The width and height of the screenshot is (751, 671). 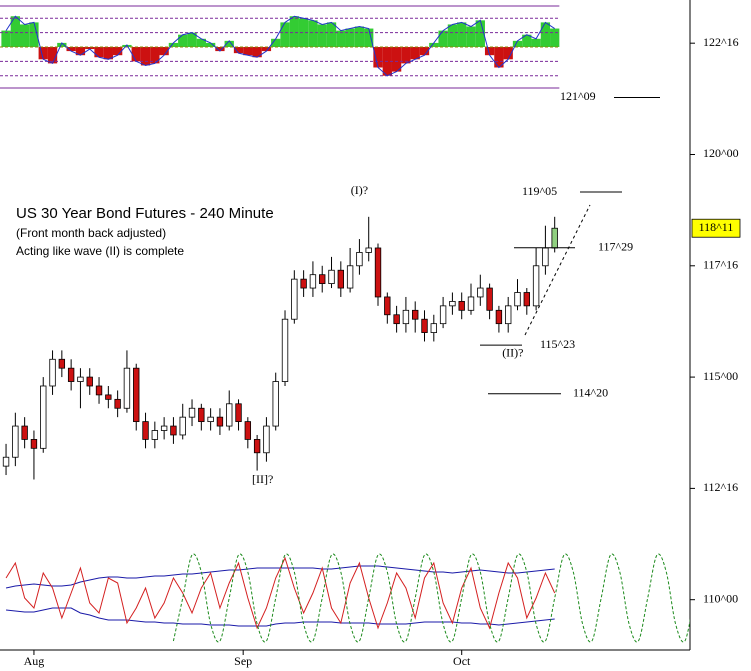 I want to click on y-tick-label: 110^00, so click(x=720, y=598).